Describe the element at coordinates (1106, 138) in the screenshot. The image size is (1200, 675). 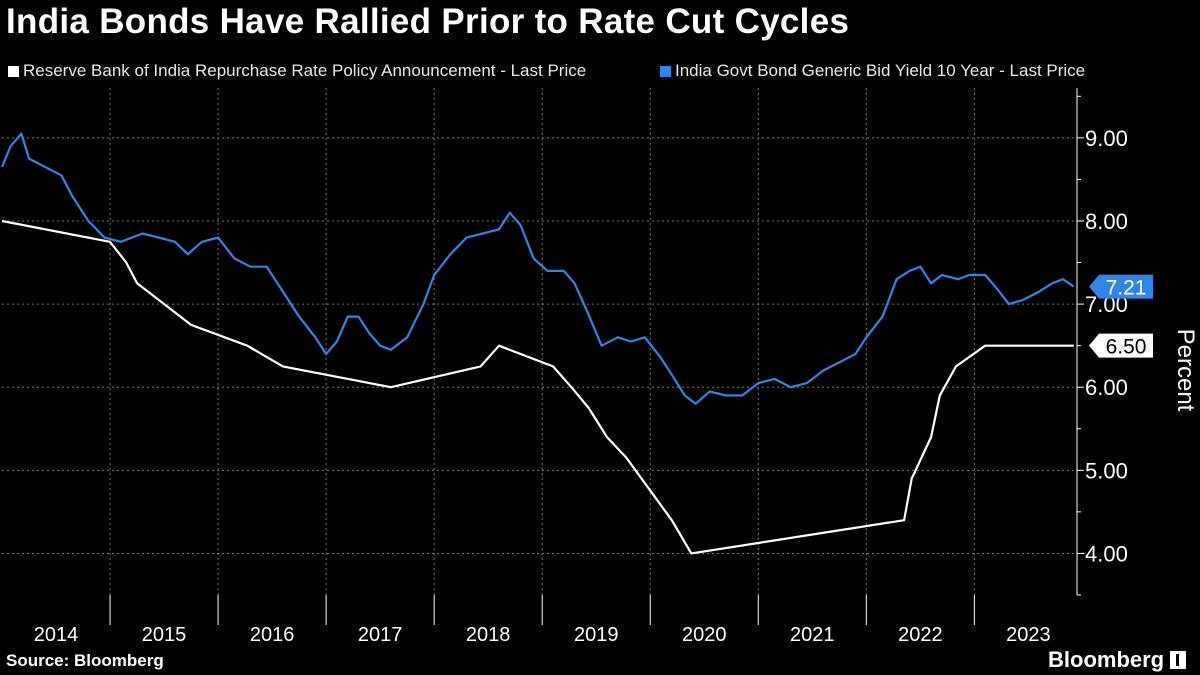
I see `y-tick-label: 9.00` at that location.